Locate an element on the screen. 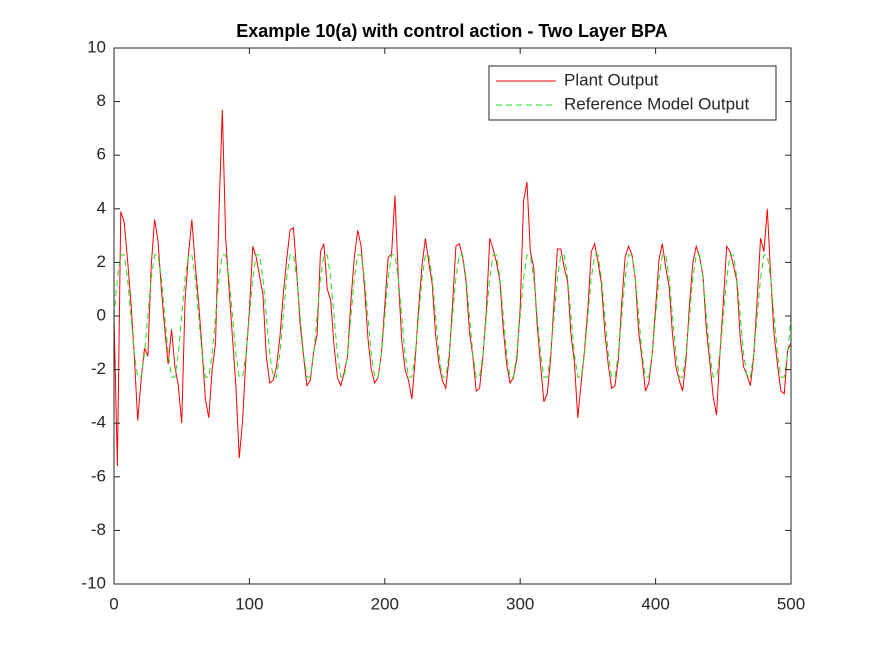 The height and width of the screenshot is (656, 875). legend-label: Plant Output is located at coordinates (611, 79).